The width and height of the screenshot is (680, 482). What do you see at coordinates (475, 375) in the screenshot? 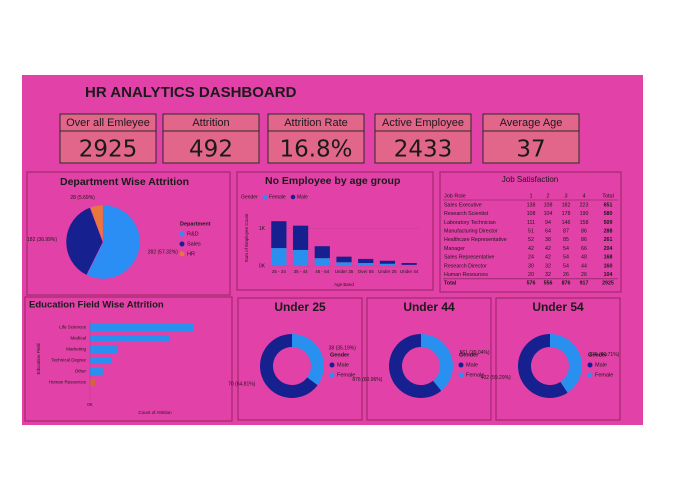
I see `legend-label: Female` at bounding box center [475, 375].